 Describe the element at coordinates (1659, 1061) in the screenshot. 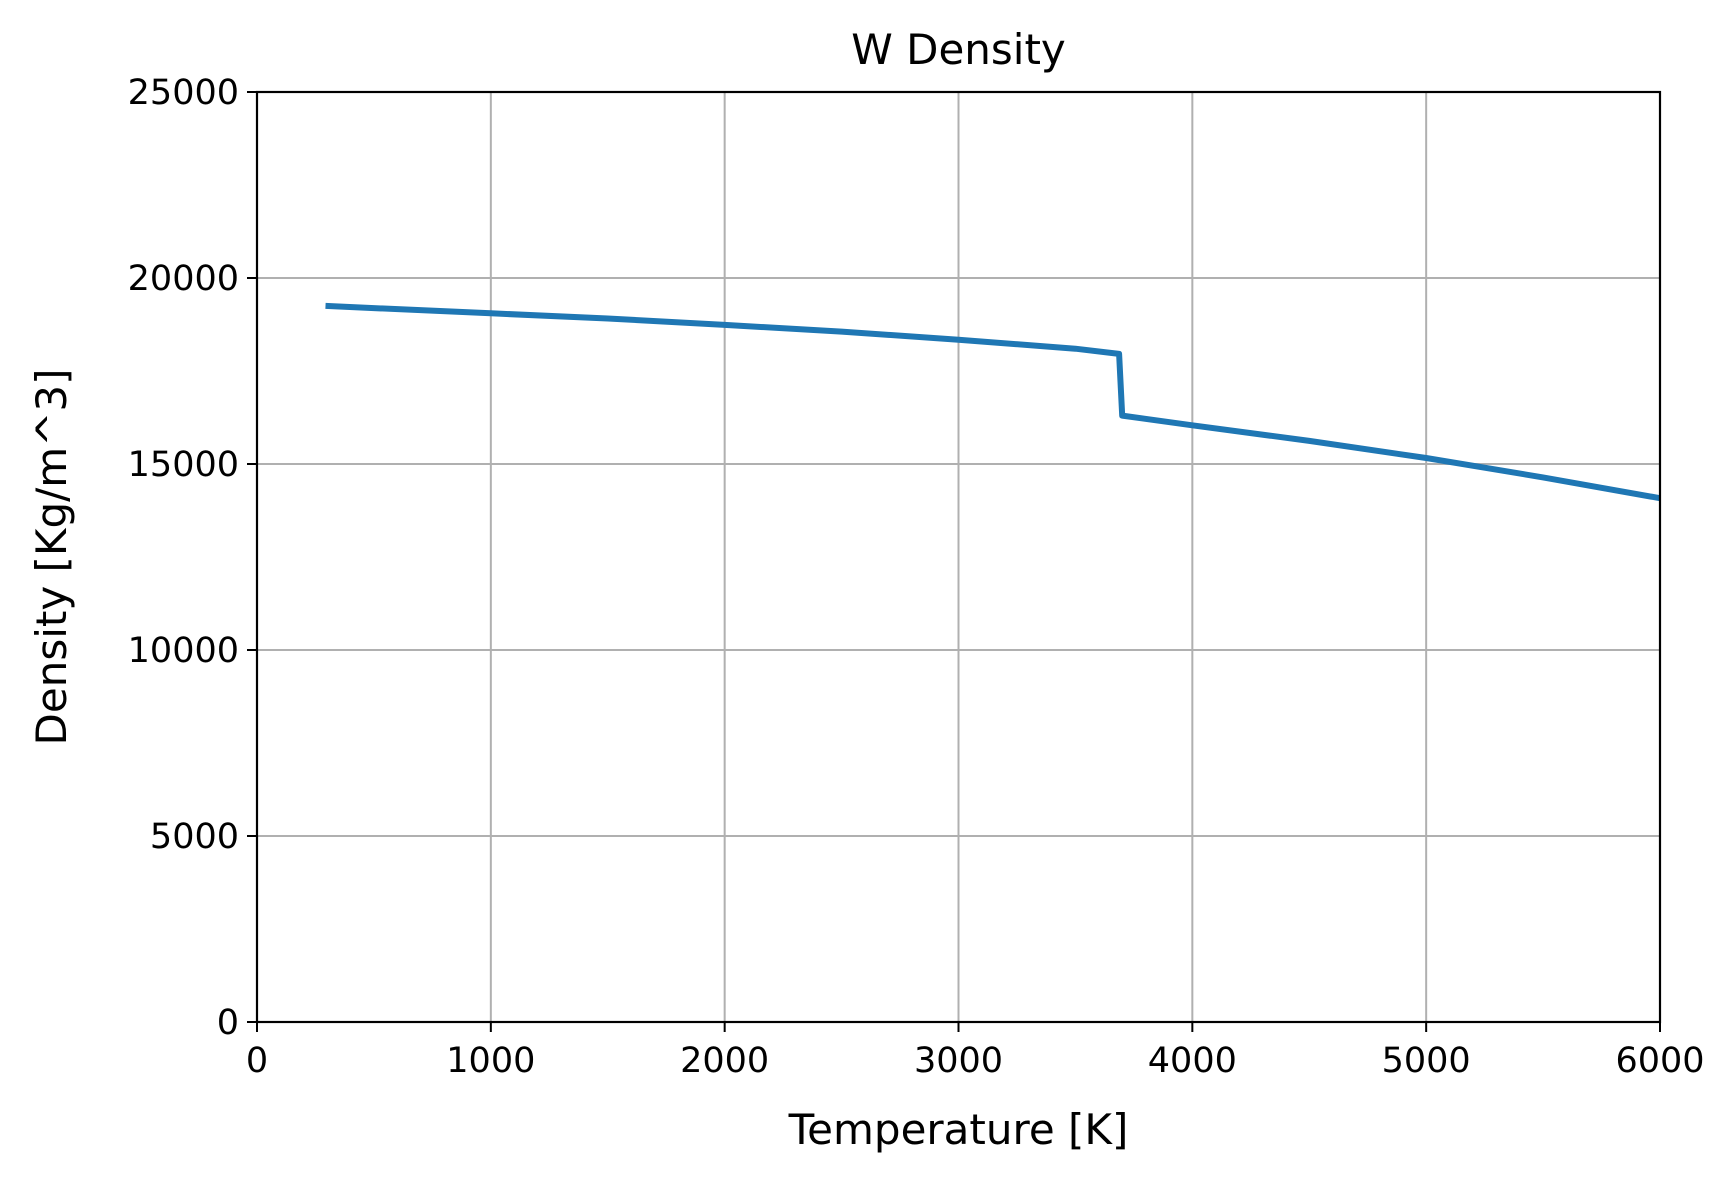

I see `x-tick-label: 6000` at that location.